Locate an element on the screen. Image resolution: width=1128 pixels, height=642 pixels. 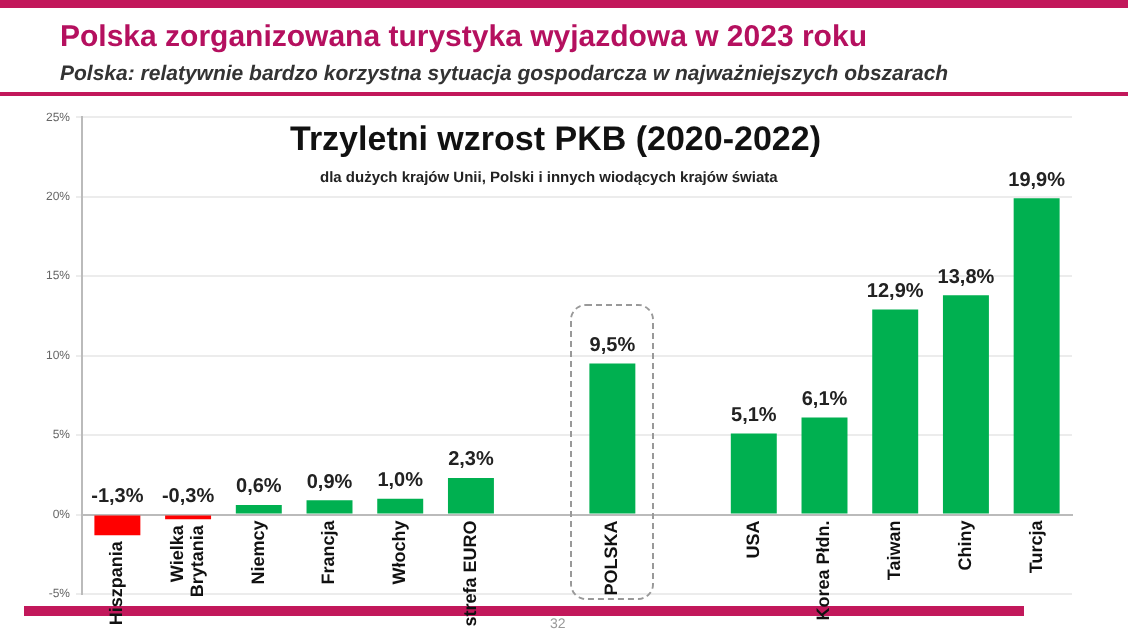
data-label: 12,9% is located at coordinates (895, 292).